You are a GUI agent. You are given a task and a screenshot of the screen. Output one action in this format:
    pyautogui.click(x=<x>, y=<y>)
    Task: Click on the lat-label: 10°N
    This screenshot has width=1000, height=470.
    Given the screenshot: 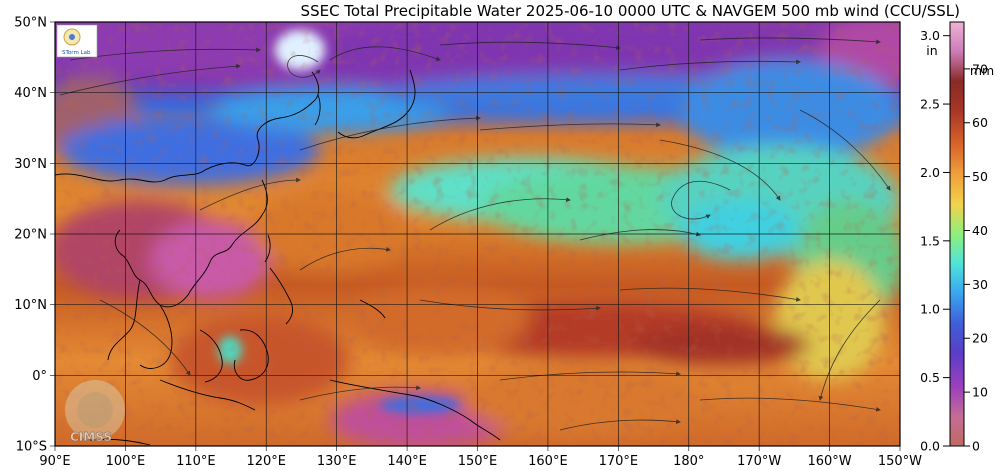 What is the action you would take?
    pyautogui.click(x=30, y=305)
    